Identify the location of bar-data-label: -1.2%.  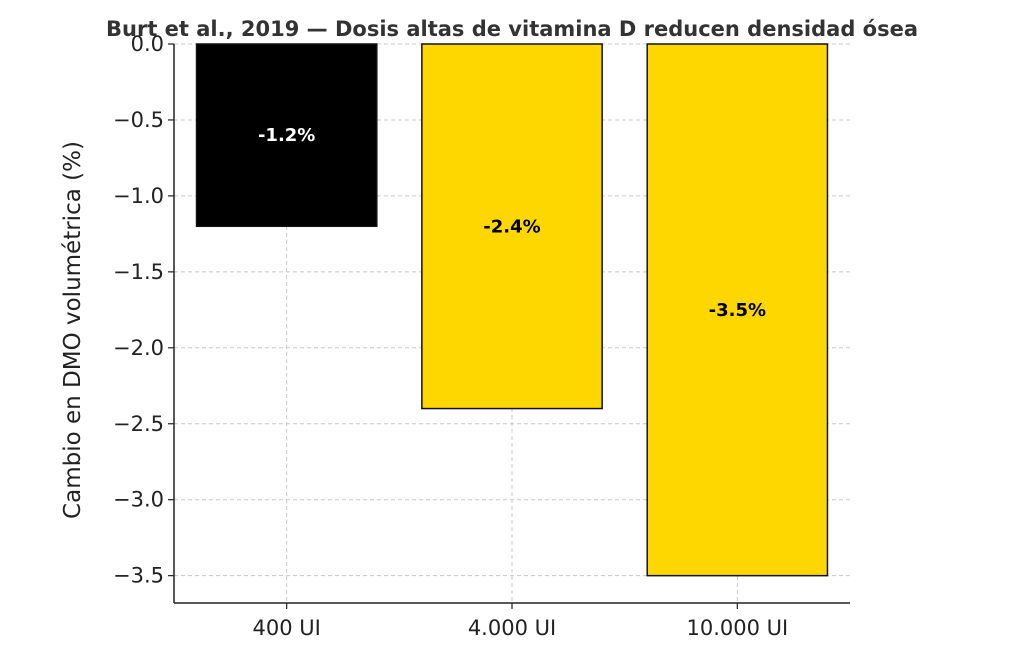
(286, 135).